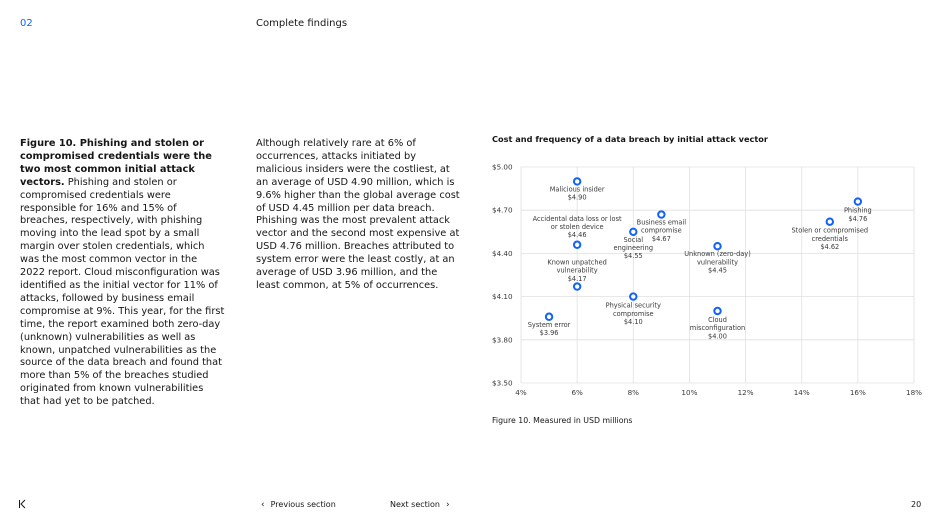 The image size is (940, 528). I want to click on data-value-label: $4.62, so click(829, 247).